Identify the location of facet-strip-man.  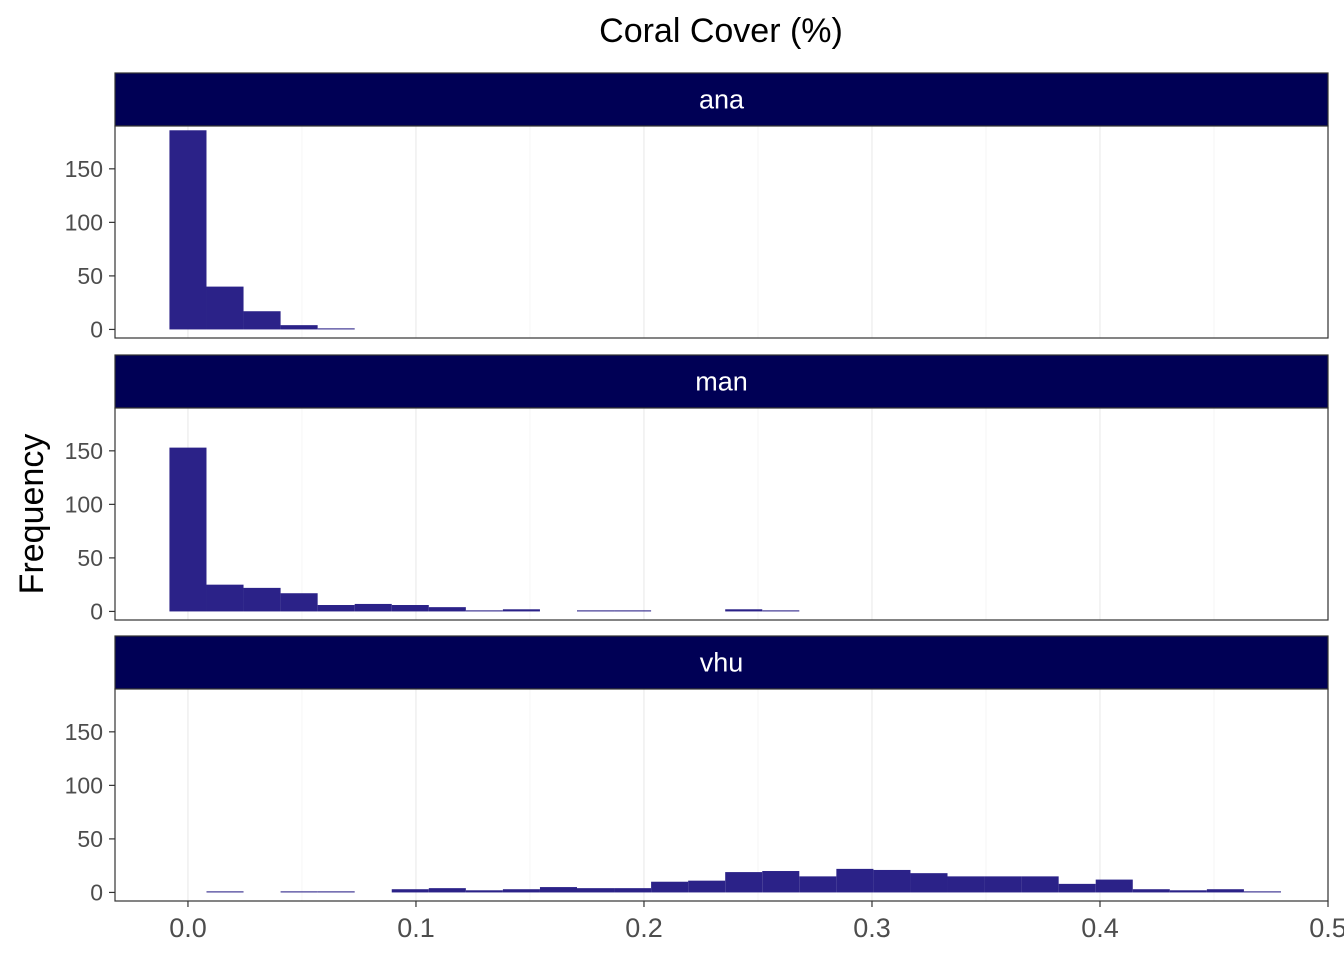
(721, 381).